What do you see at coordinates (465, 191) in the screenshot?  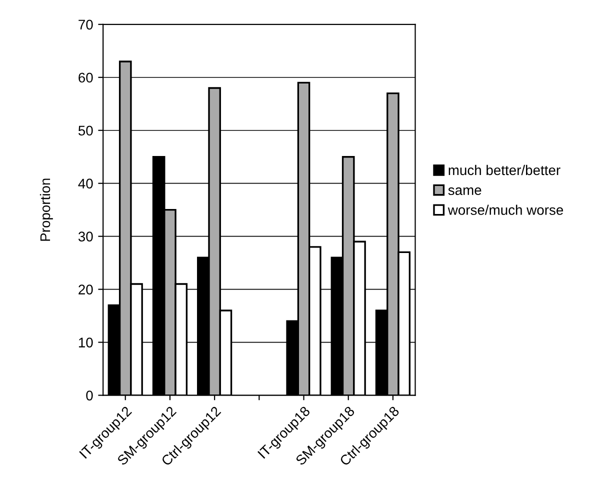 I see `legend-label: same` at bounding box center [465, 191].